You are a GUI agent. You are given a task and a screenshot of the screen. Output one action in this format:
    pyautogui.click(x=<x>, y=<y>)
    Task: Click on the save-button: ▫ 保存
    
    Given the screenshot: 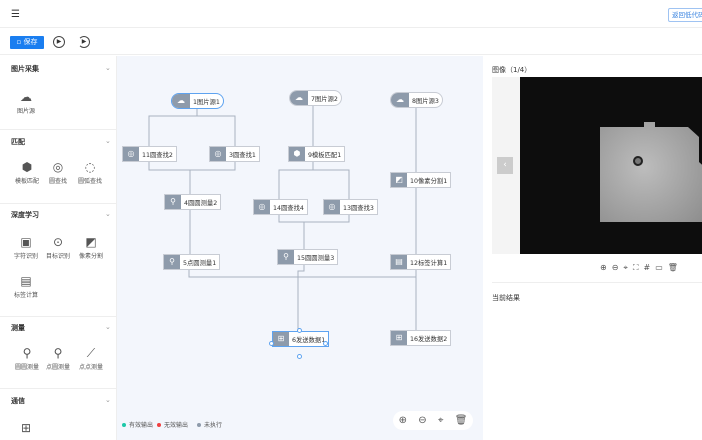 What is the action you would take?
    pyautogui.click(x=27, y=42)
    